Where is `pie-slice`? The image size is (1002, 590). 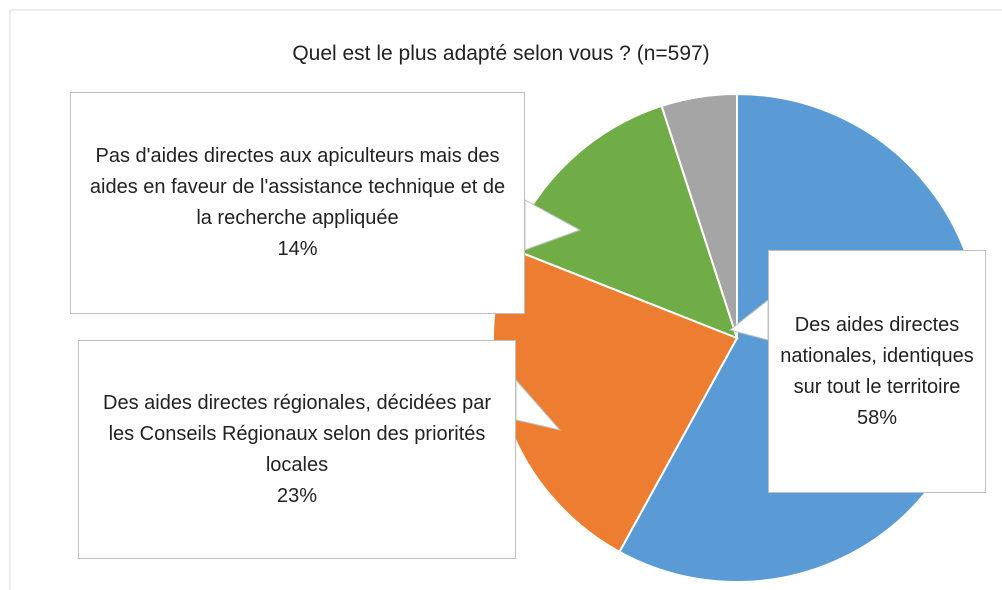 pie-slice is located at coordinates (699, 215).